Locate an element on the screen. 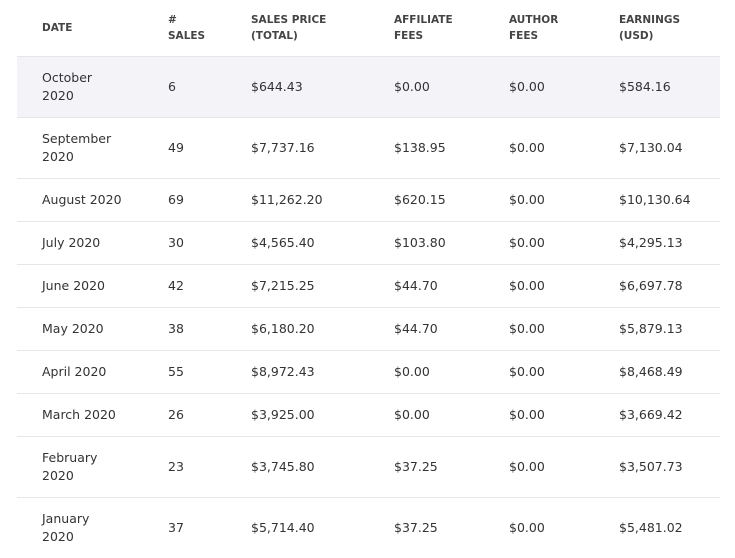 The width and height of the screenshot is (735, 558). table-cell: $5,879.13 is located at coordinates (669, 329).